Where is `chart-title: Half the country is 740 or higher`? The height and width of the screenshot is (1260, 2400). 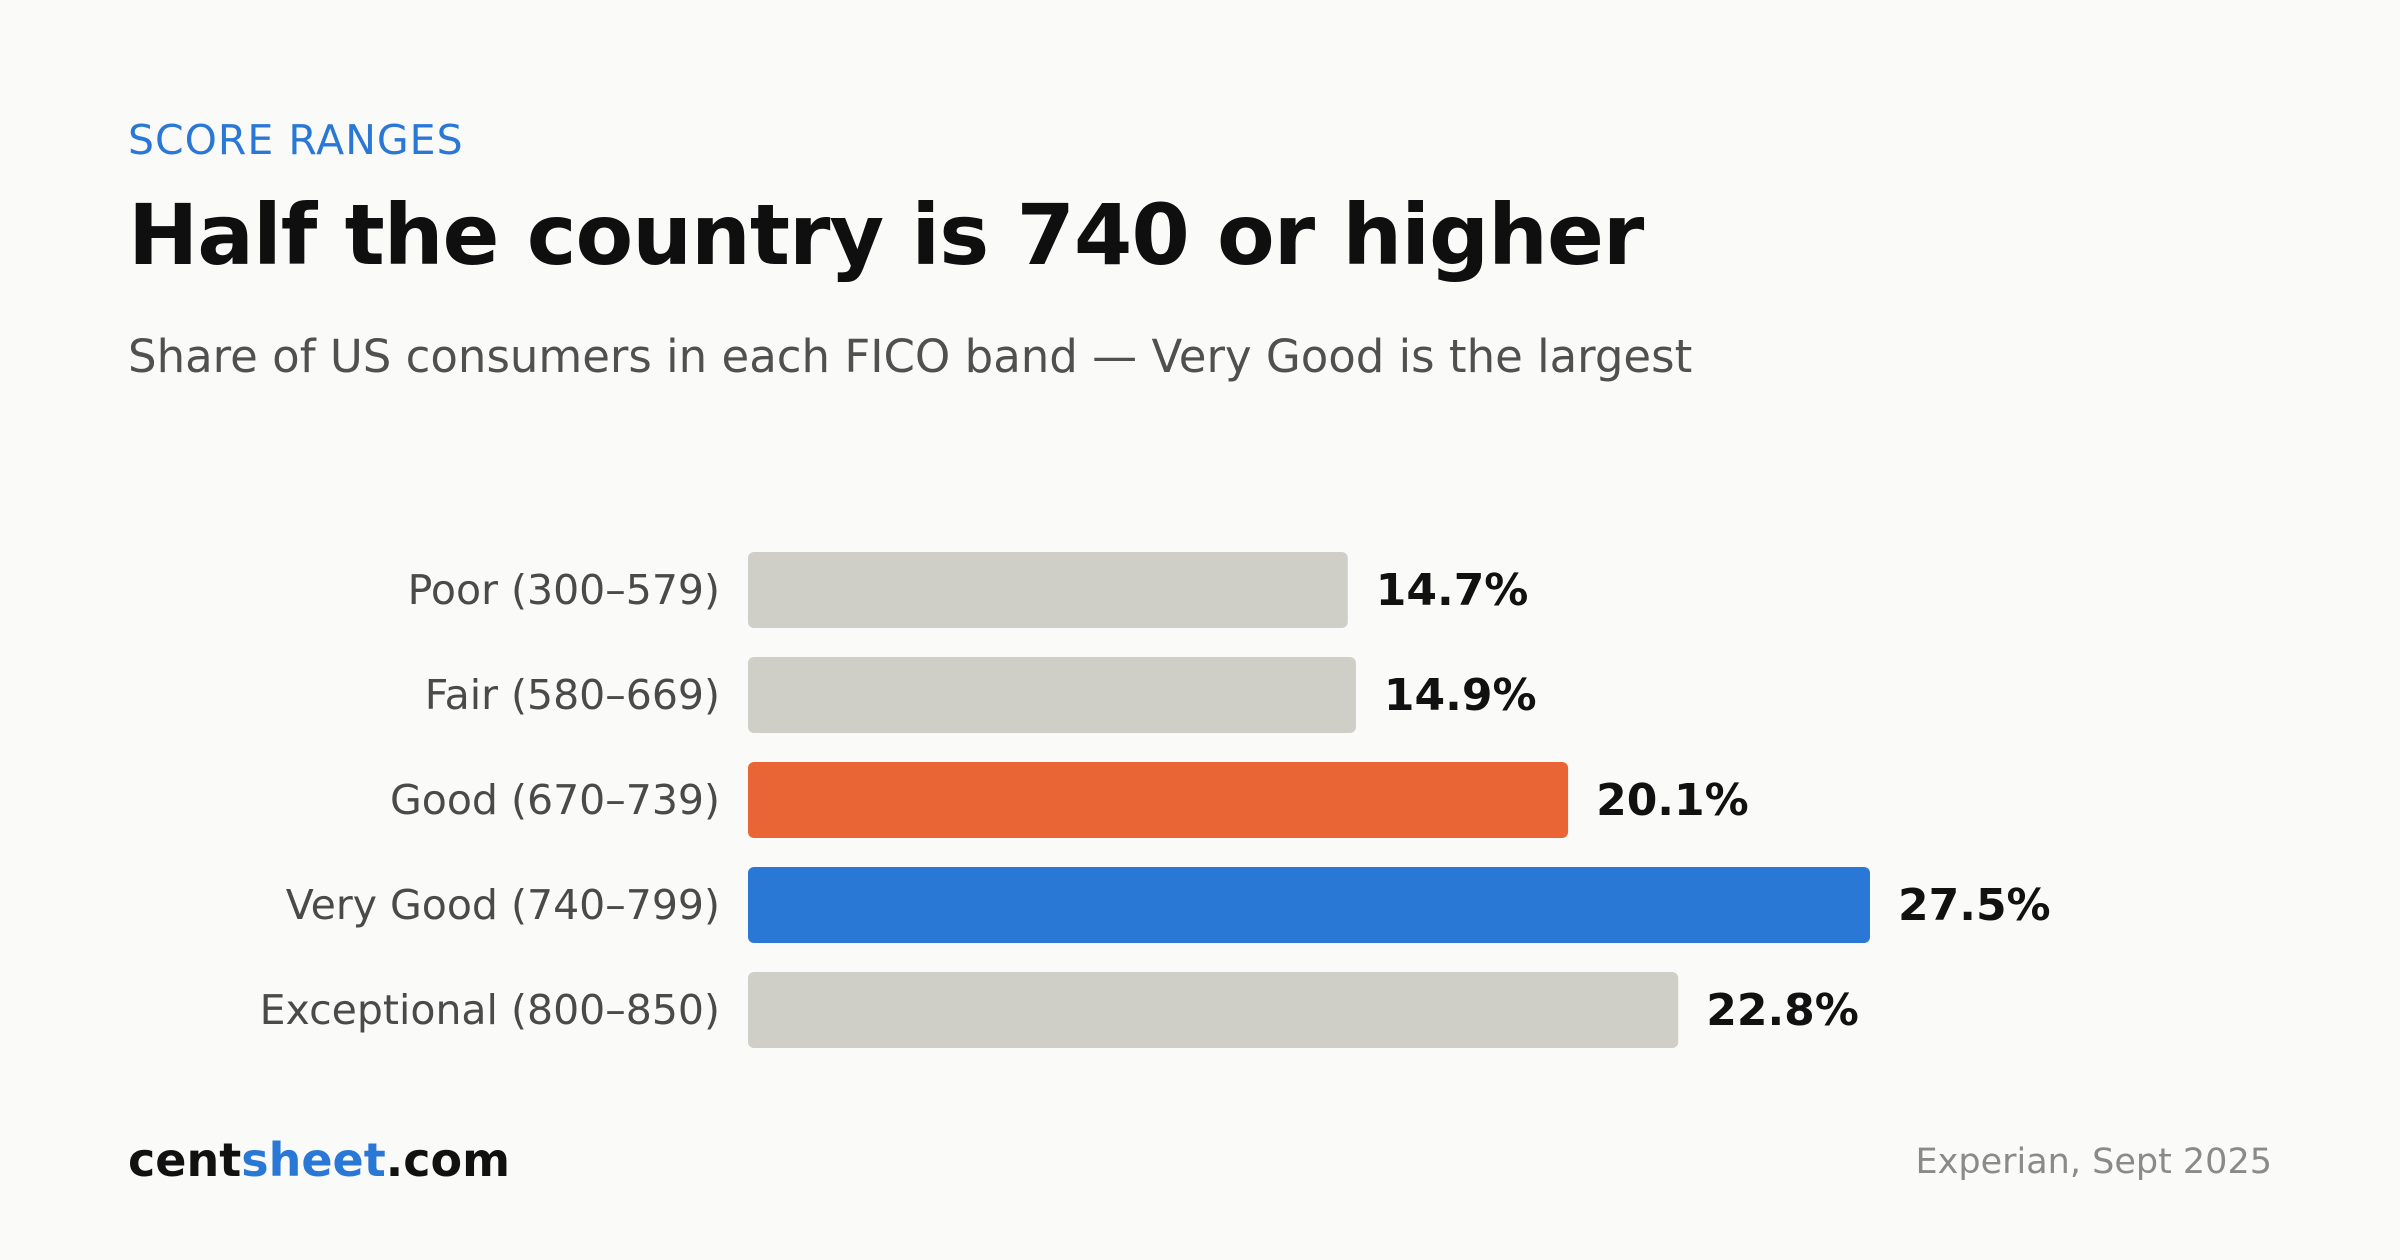
chart-title: Half the country is 740 or higher is located at coordinates (886, 235).